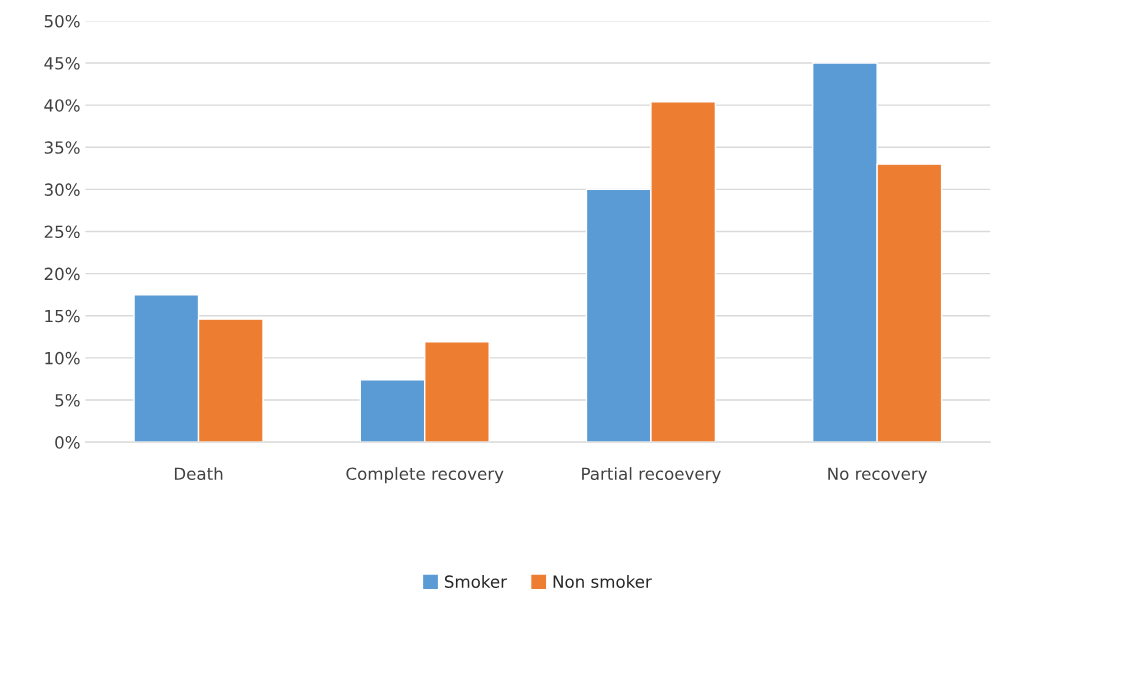  What do you see at coordinates (62, 232) in the screenshot?
I see `y-tick-label: 25%` at bounding box center [62, 232].